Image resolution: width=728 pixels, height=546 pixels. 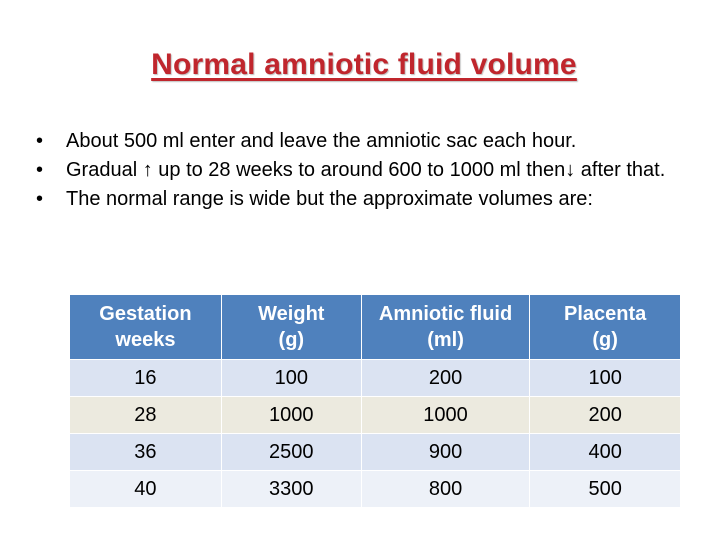 What do you see at coordinates (291, 314) in the screenshot?
I see `header-line: Weight` at bounding box center [291, 314].